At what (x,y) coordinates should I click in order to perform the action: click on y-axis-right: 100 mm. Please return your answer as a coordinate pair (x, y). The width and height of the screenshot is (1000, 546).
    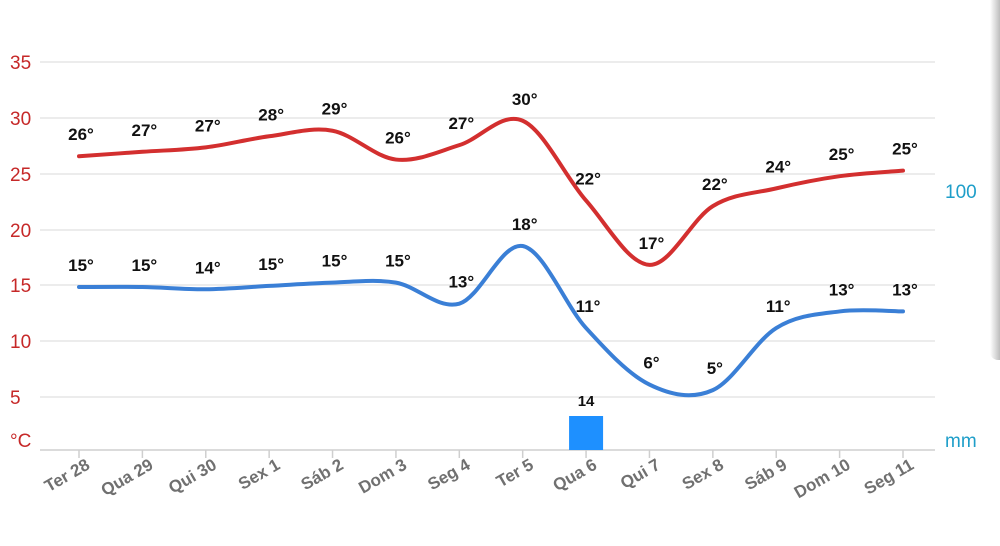
    Looking at the image, I should click on (961, 317).